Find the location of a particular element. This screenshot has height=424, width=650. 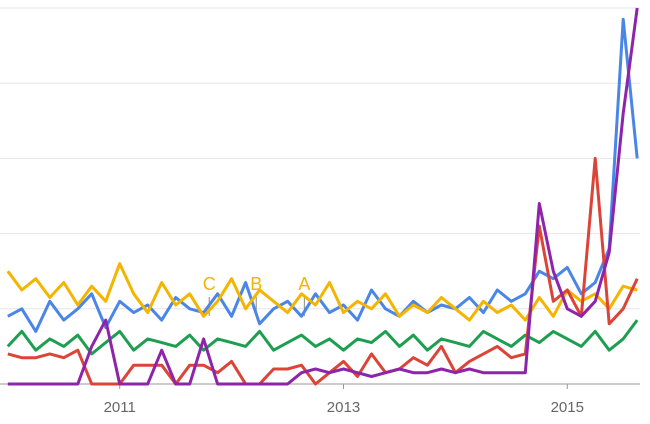

x-tick-label: 2015 is located at coordinates (567, 407).